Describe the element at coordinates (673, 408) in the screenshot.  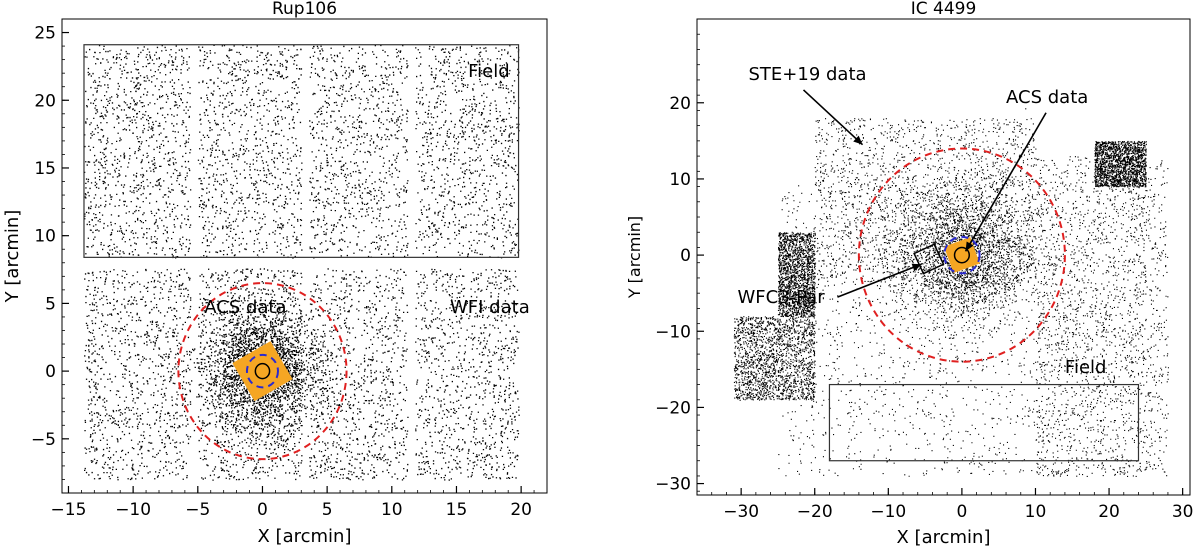
I see `y-tick-label: −20` at that location.